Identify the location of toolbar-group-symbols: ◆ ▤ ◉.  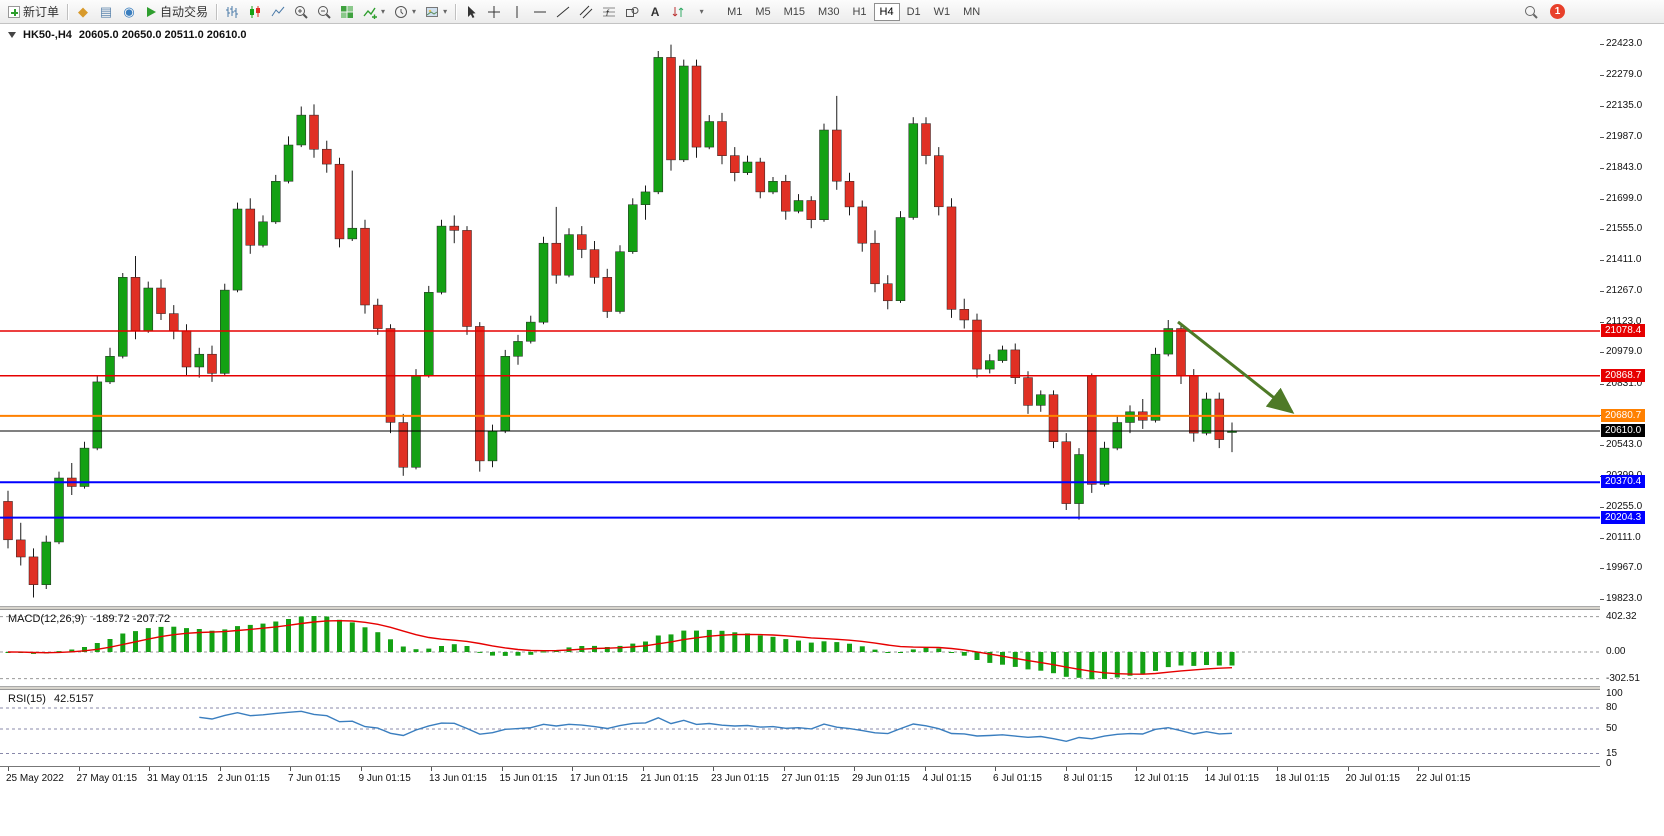
(106, 12).